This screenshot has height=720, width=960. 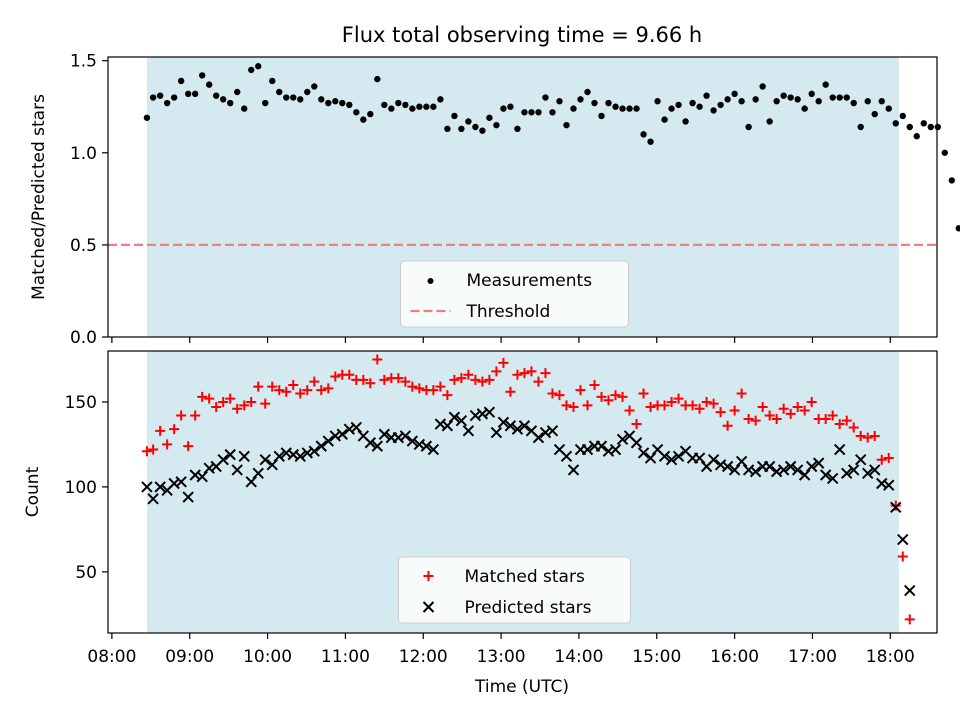 I want to click on legend: Matched stars Predicted stars, so click(x=514, y=590).